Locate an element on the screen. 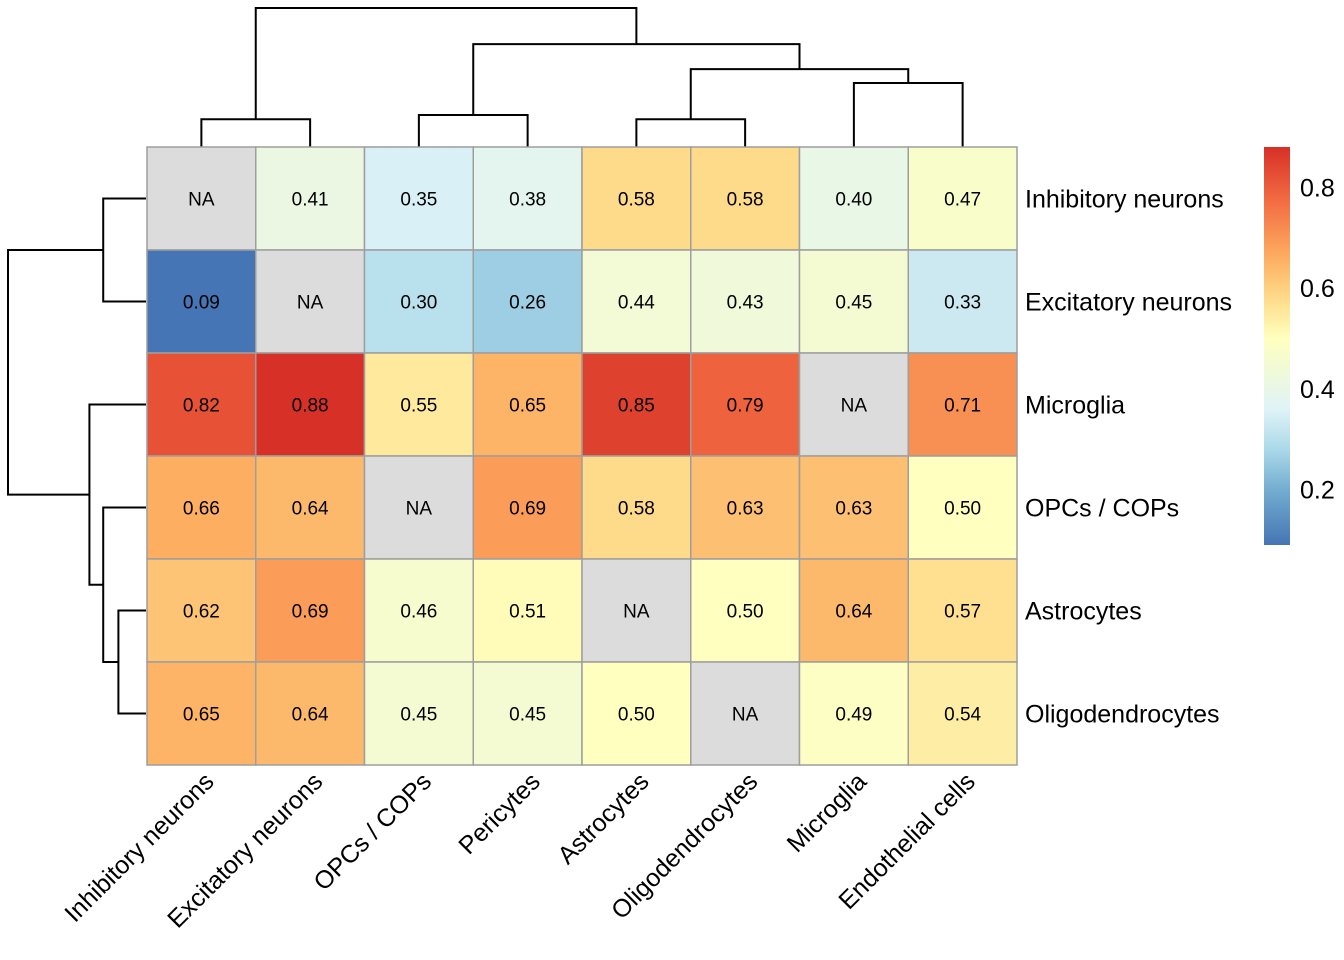  cell-value-label: 0.88 is located at coordinates (310, 406).